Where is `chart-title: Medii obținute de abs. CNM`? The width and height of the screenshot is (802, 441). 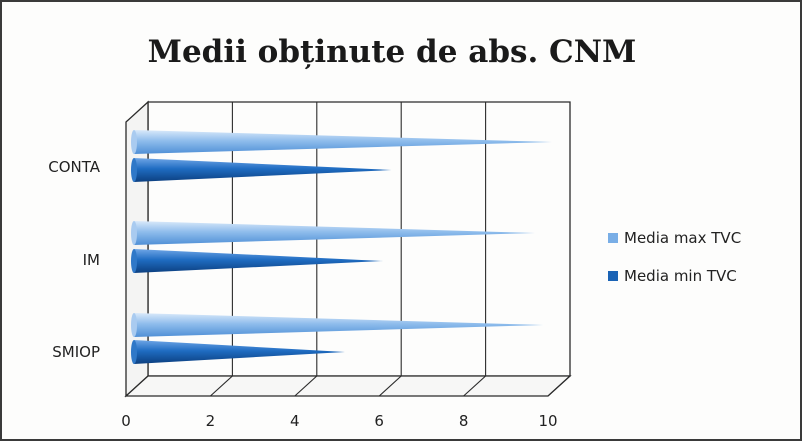
chart-title: Medii obținute de abs. CNM is located at coordinates (392, 52).